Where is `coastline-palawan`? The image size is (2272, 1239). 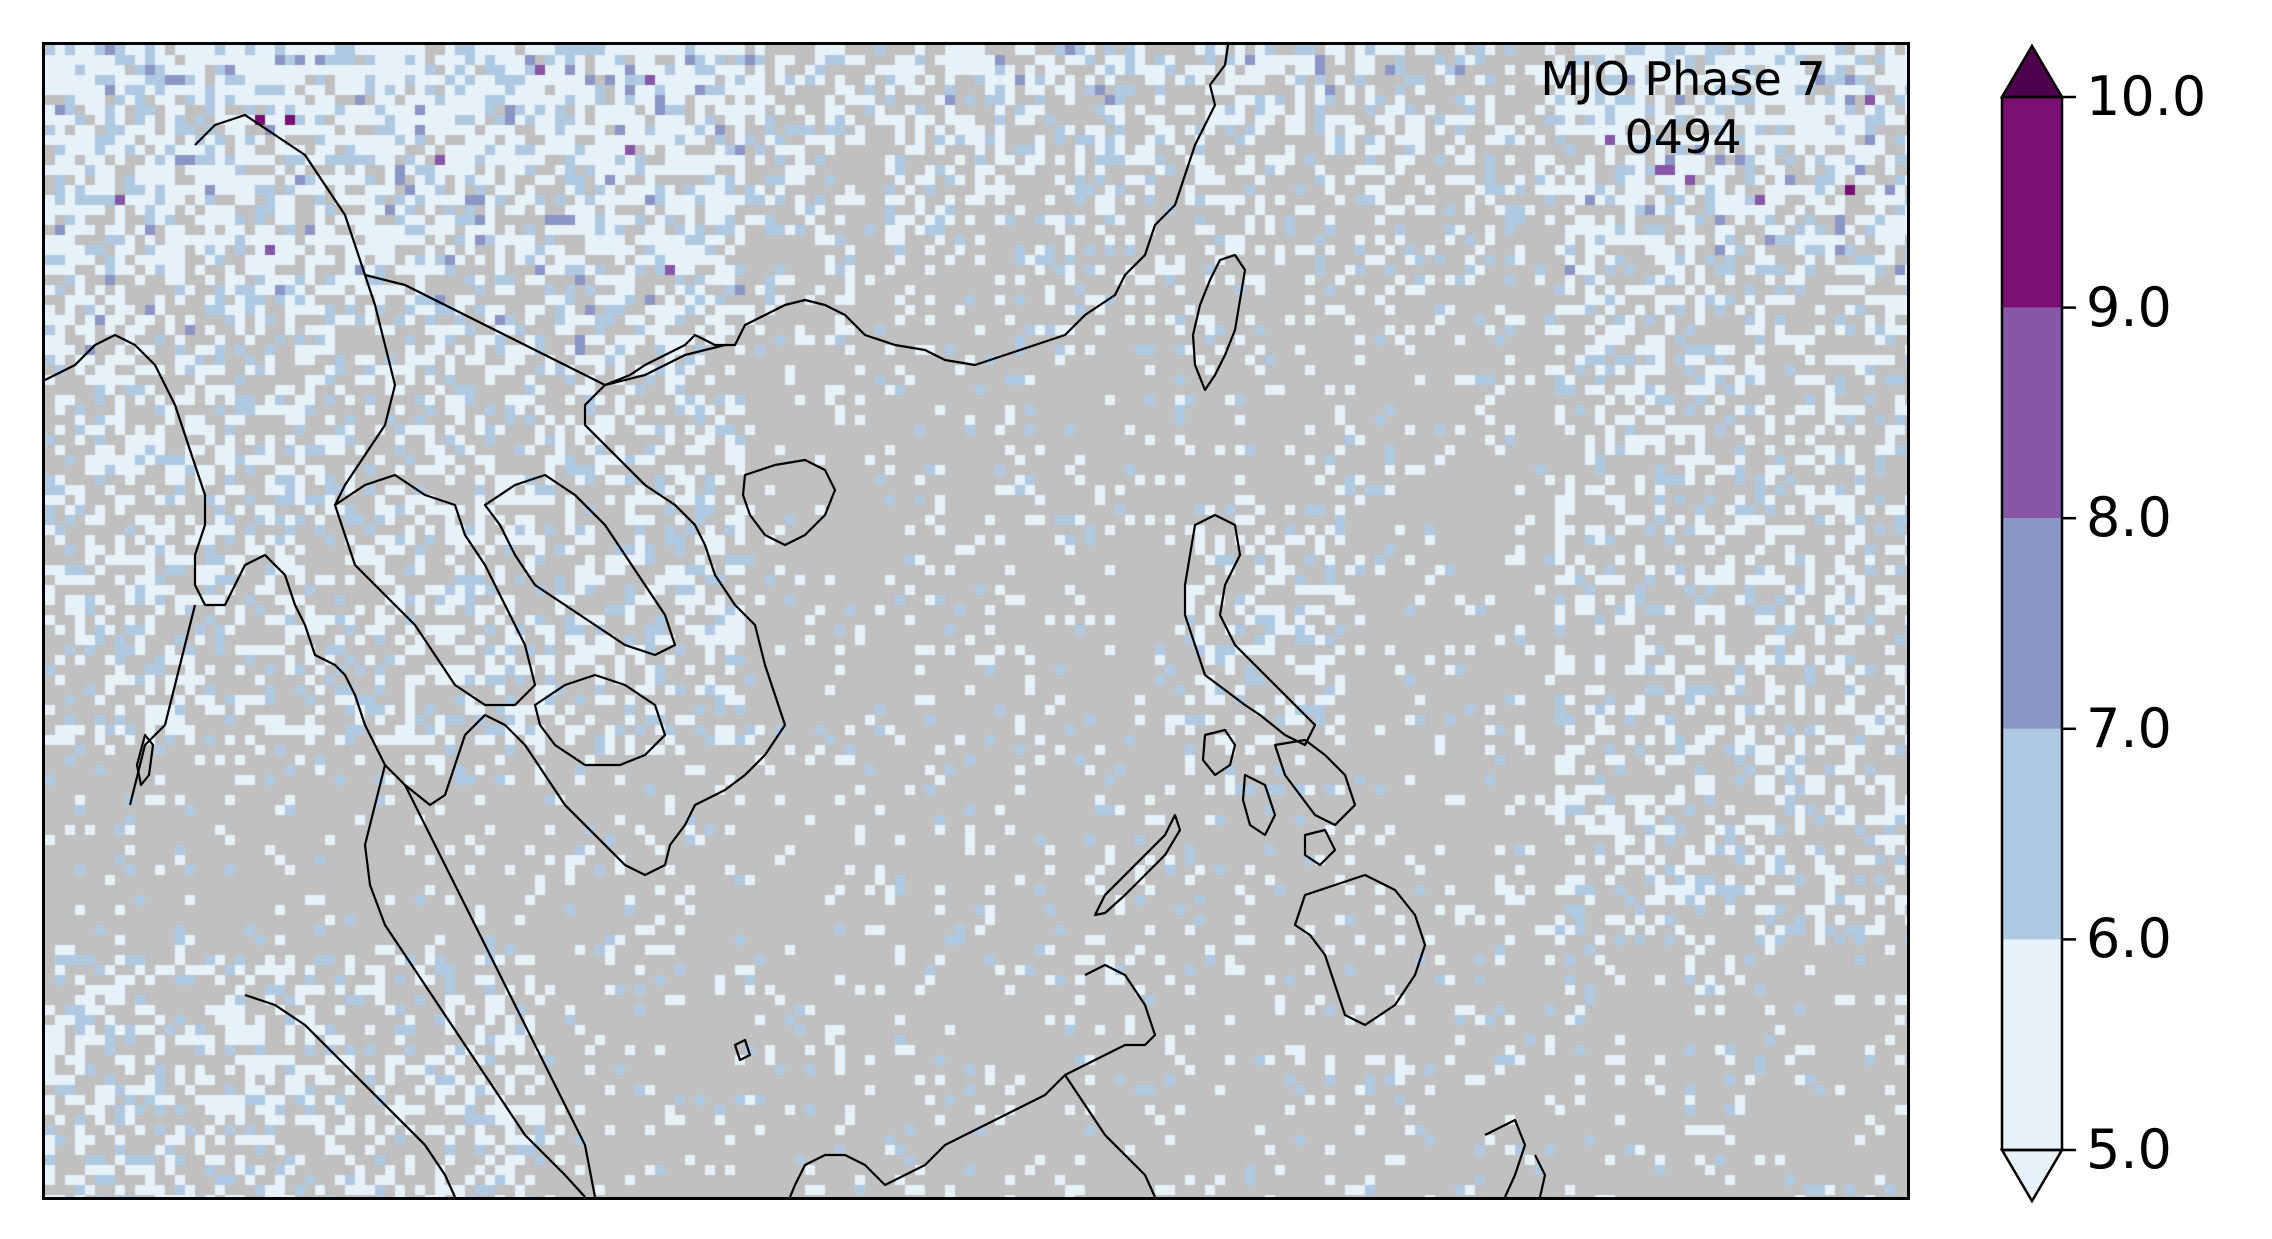
coastline-palawan is located at coordinates (1137, 865).